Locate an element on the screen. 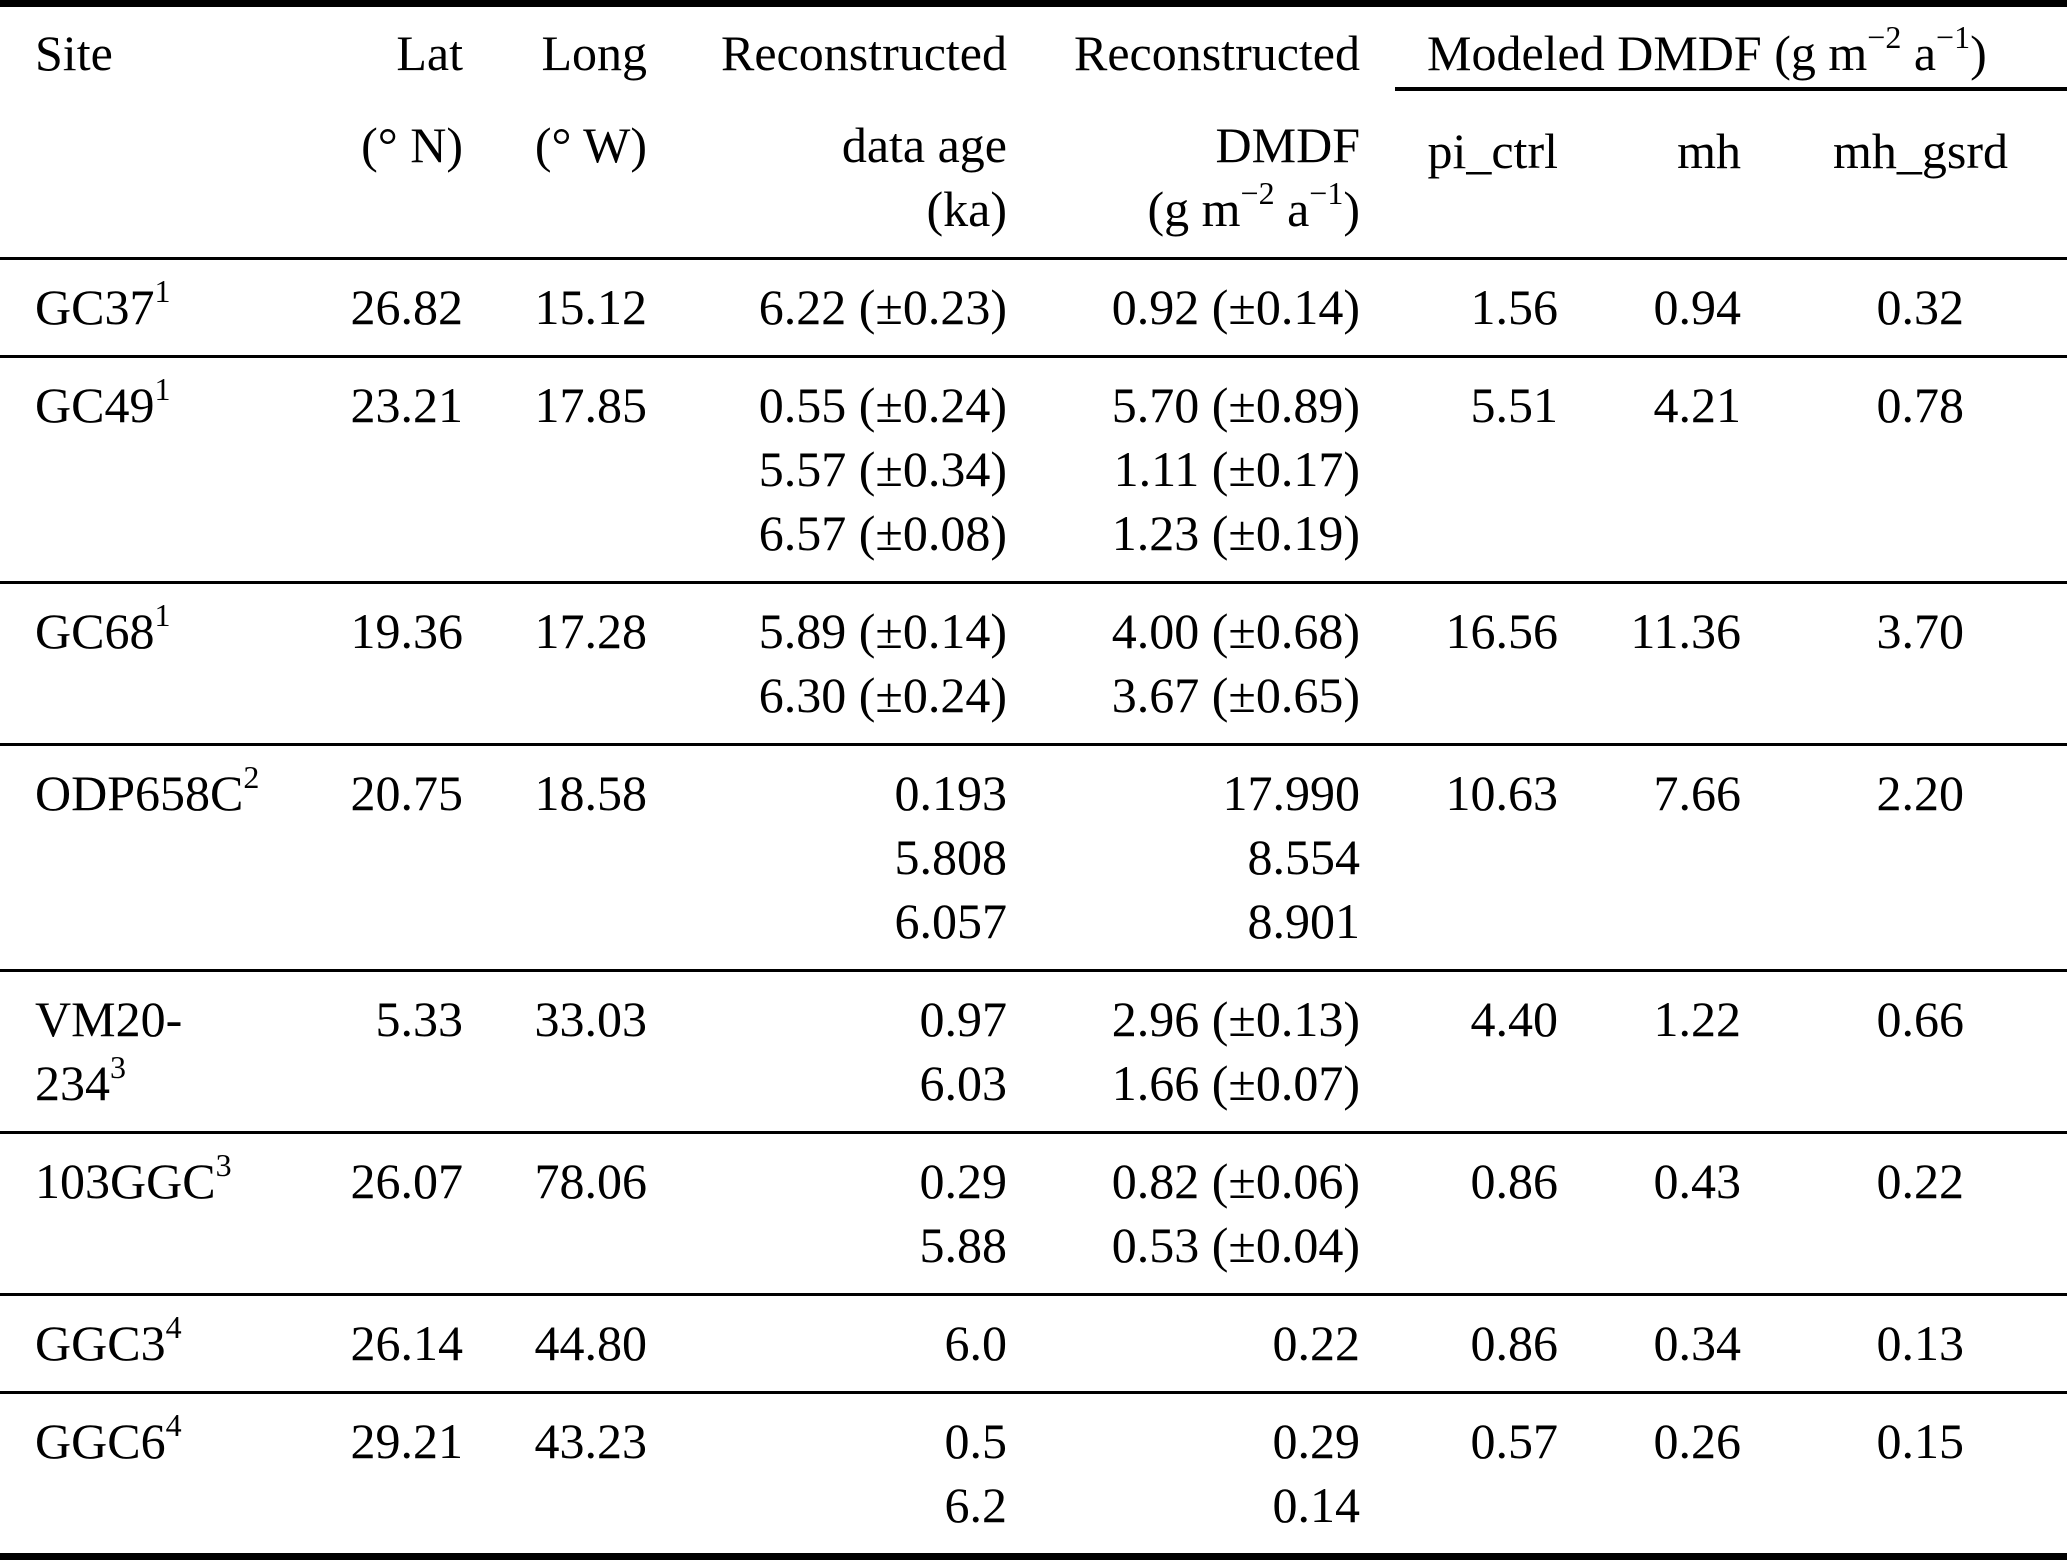 This screenshot has height=1560, width=2067. cell-line: 1.66 (±0.07) is located at coordinates (1235, 1083).